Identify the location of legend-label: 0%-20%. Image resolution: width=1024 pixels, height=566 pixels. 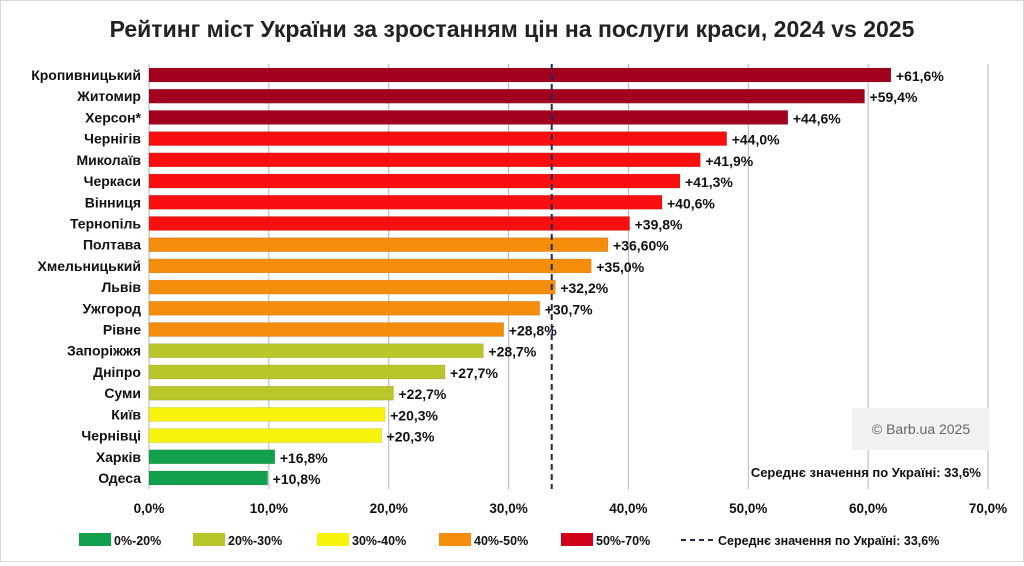
(137, 541).